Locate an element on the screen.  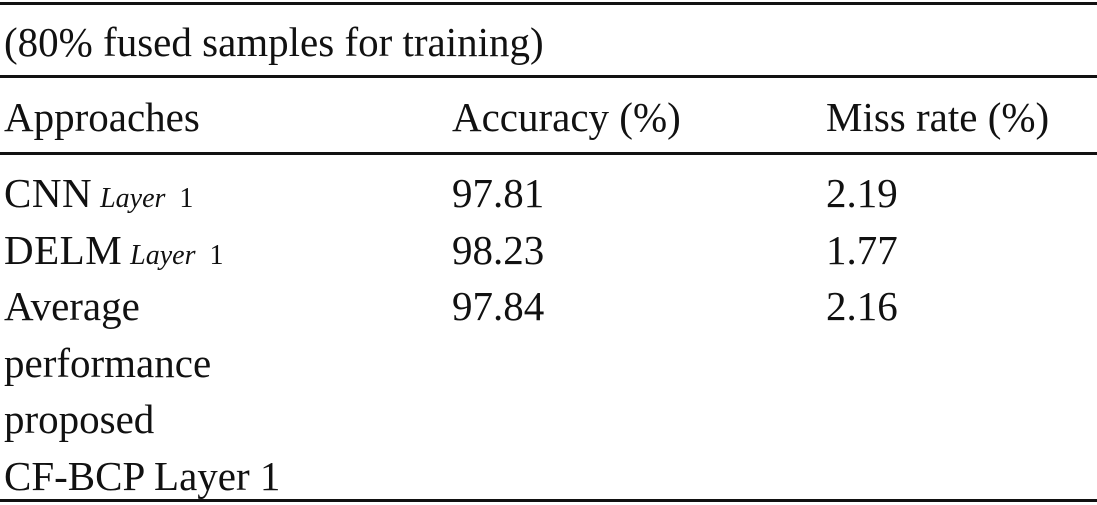
row-delm-miss-rate: 1.77 is located at coordinates (862, 250).